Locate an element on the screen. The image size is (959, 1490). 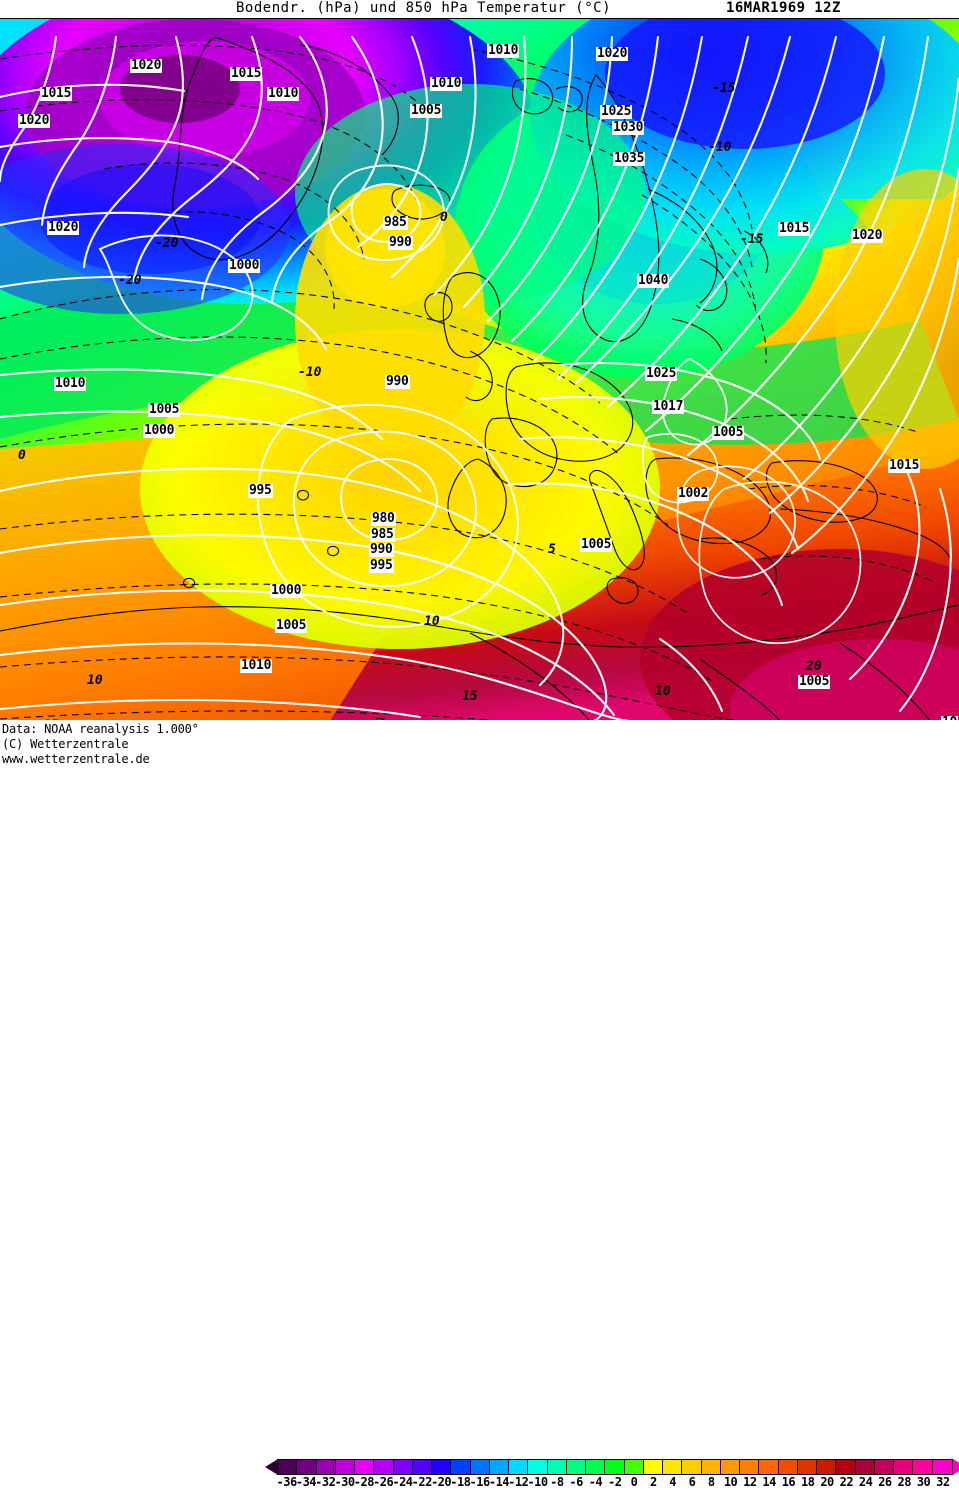
isobar-label: 1030 is located at coordinates (628, 128).